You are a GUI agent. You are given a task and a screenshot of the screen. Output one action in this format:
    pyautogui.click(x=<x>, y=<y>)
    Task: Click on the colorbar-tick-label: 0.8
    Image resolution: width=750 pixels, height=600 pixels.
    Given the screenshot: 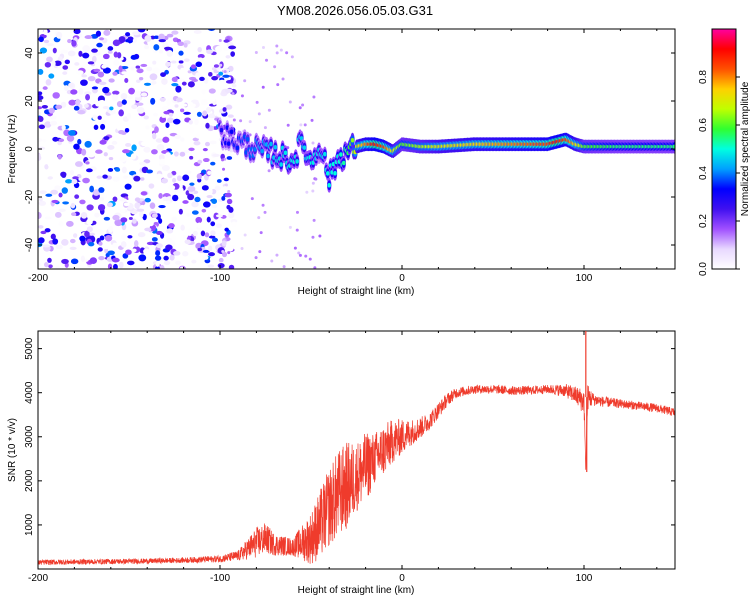 What is the action you would take?
    pyautogui.click(x=703, y=77)
    